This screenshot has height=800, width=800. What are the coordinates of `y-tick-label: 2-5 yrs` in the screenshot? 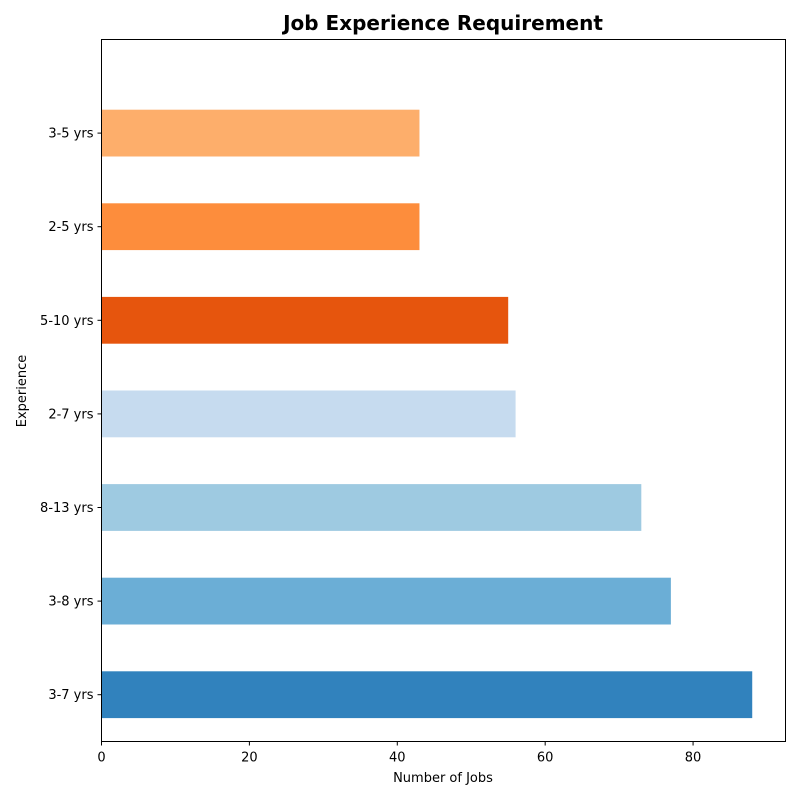 It's located at (70, 227).